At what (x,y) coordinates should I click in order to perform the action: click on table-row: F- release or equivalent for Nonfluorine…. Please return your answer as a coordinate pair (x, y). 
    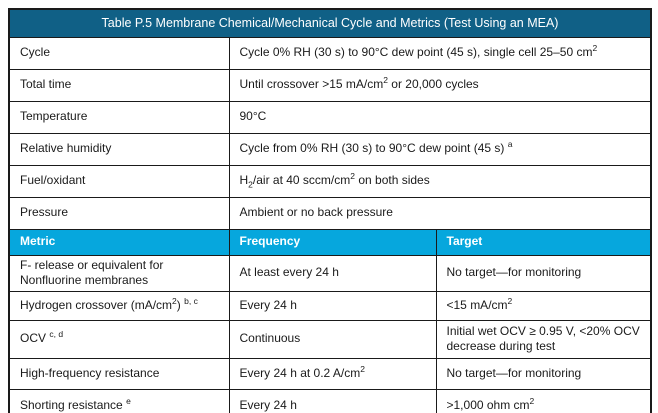
    Looking at the image, I should click on (330, 273).